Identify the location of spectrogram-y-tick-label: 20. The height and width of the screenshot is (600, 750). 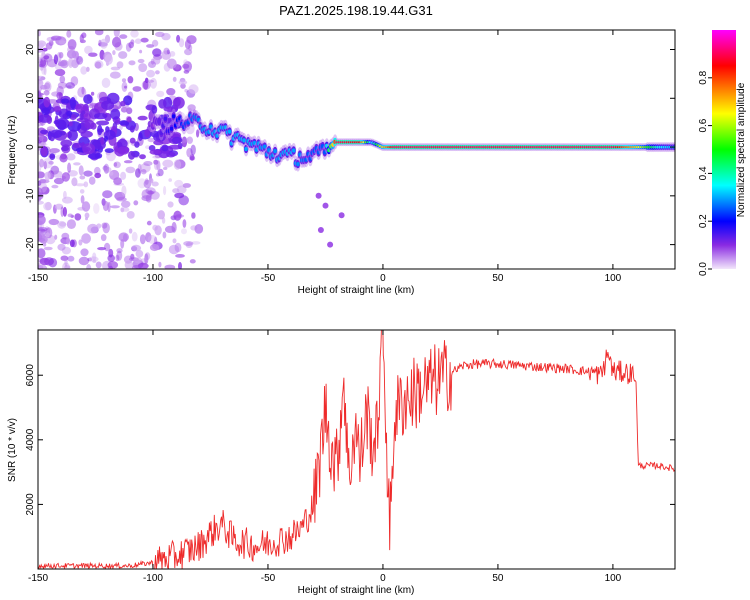
(30, 50).